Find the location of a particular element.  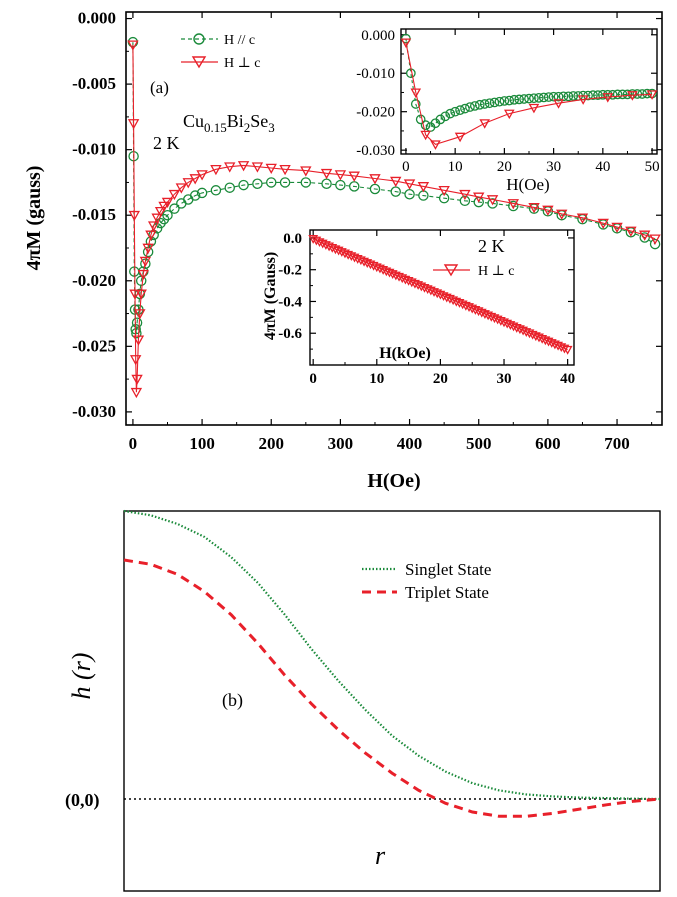

inset-low-field-y-tick-label: 0.000 is located at coordinates (378, 36).